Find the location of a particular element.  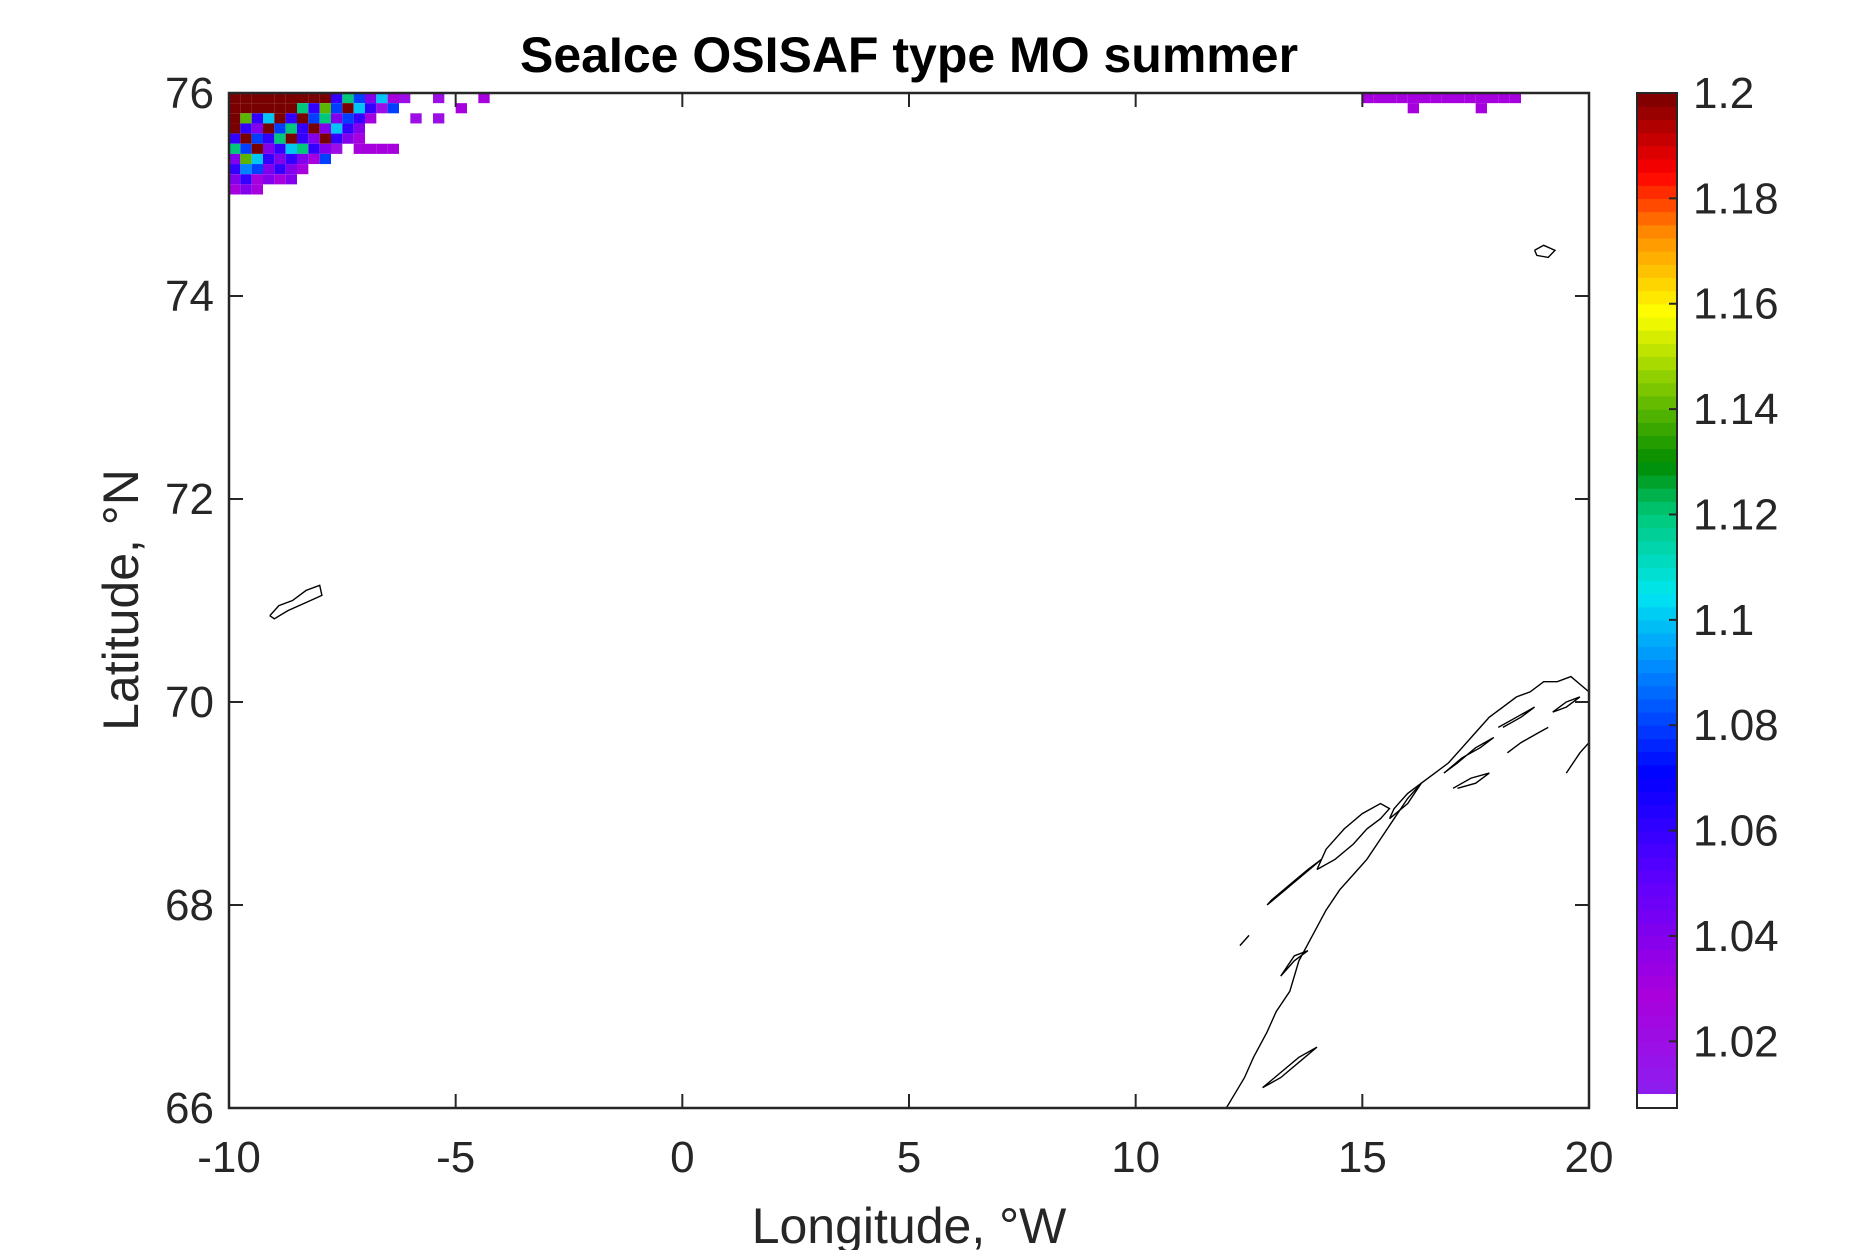

y-tick-label: 66 is located at coordinates (189, 1108).